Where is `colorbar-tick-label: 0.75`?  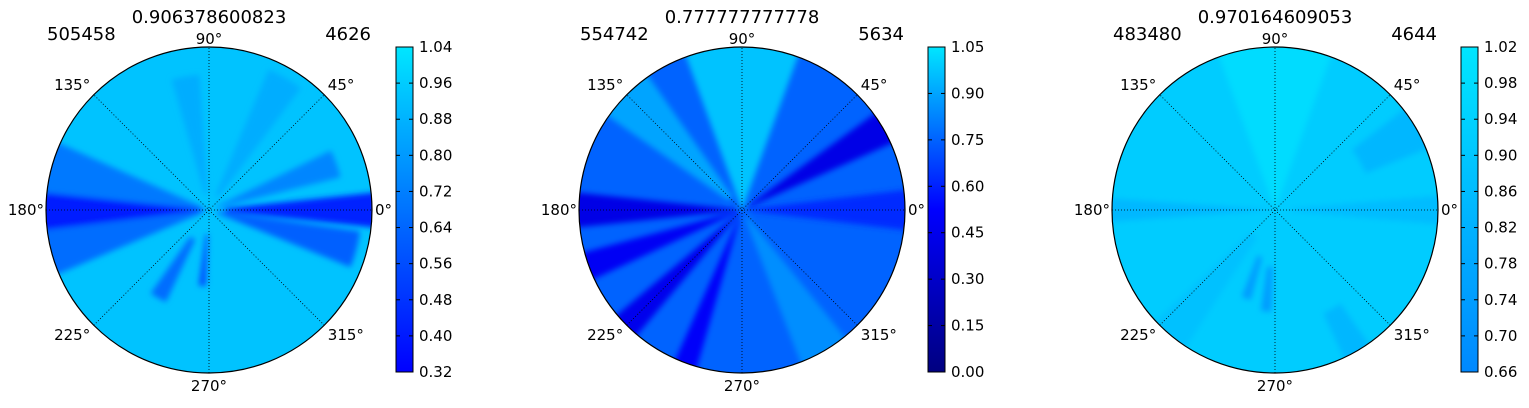 colorbar-tick-label: 0.75 is located at coordinates (967, 140).